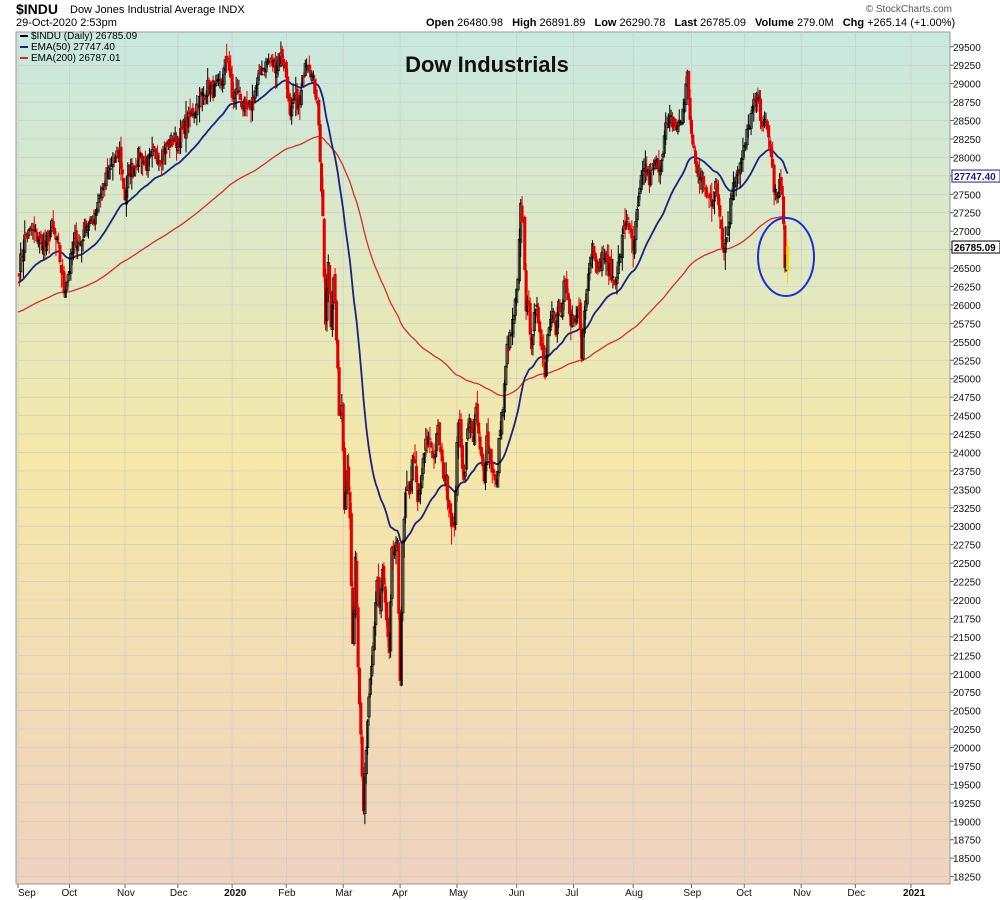  Describe the element at coordinates (967, 398) in the screenshot. I see `y-tick-label: 24750` at that location.